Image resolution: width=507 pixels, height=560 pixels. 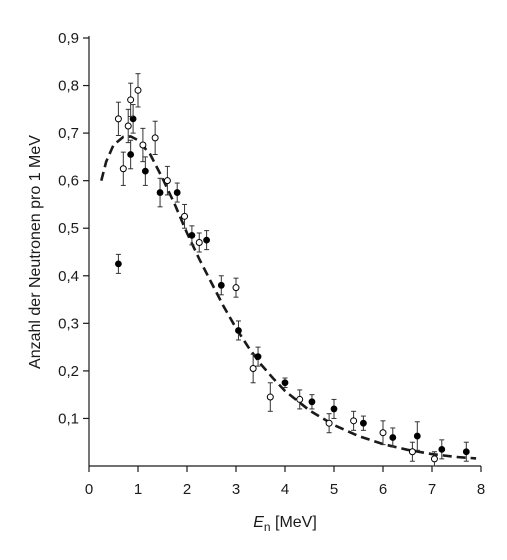 I want to click on x-tick-label: 1, so click(x=138, y=489).